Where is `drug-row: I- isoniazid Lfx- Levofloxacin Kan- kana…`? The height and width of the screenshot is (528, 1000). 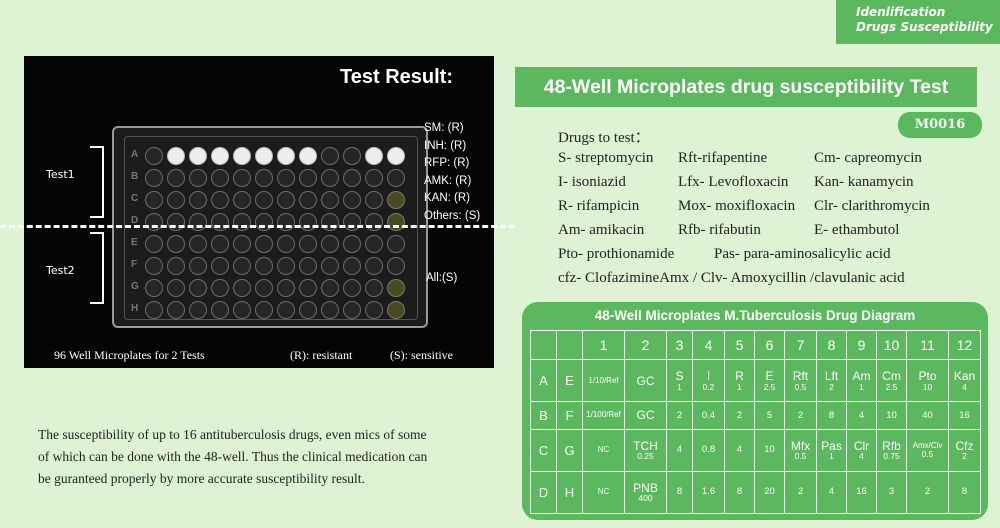 drug-row: I- isoniazid Lfx- Levofloxacin Kan- kana… is located at coordinates (758, 184).